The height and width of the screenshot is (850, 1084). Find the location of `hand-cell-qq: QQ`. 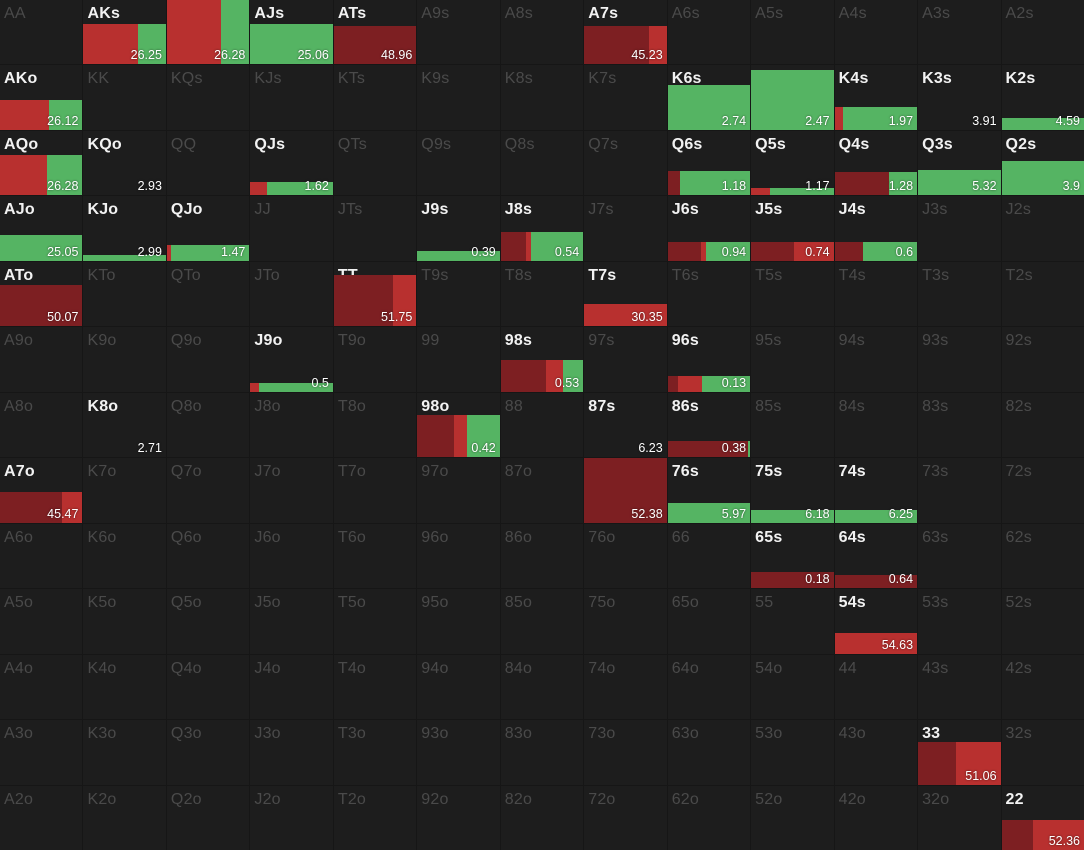

hand-cell-qq: QQ is located at coordinates (208, 163).